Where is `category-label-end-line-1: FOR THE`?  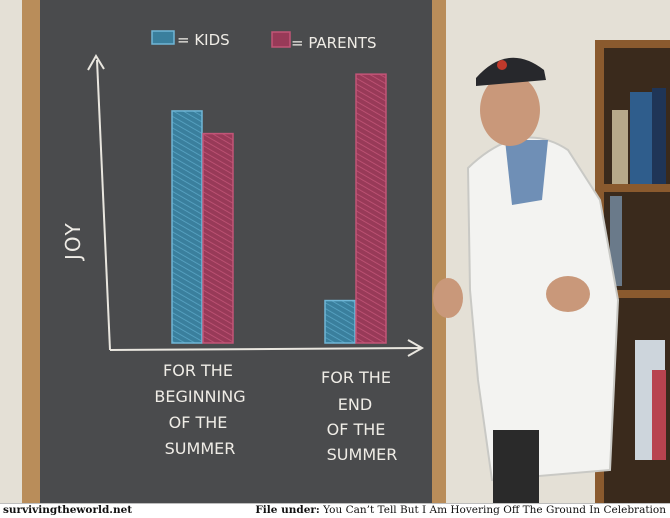 category-label-end-line-1: FOR THE is located at coordinates (356, 377).